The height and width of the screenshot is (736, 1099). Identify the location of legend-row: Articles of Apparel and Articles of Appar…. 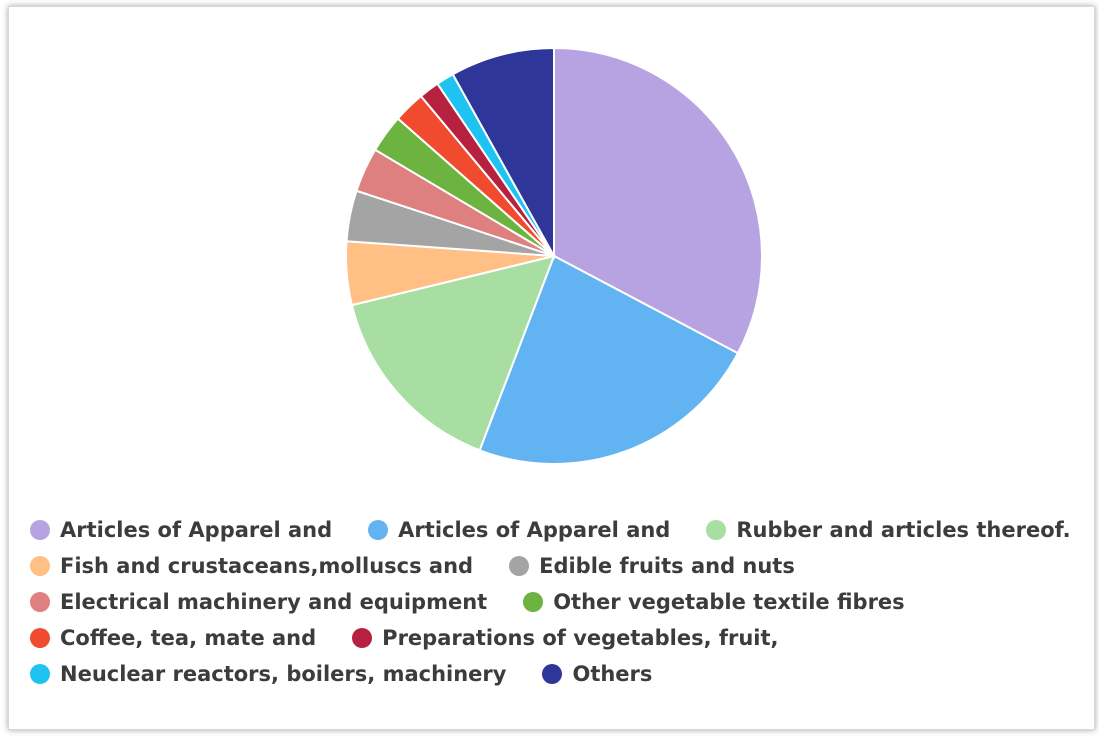
(560, 530).